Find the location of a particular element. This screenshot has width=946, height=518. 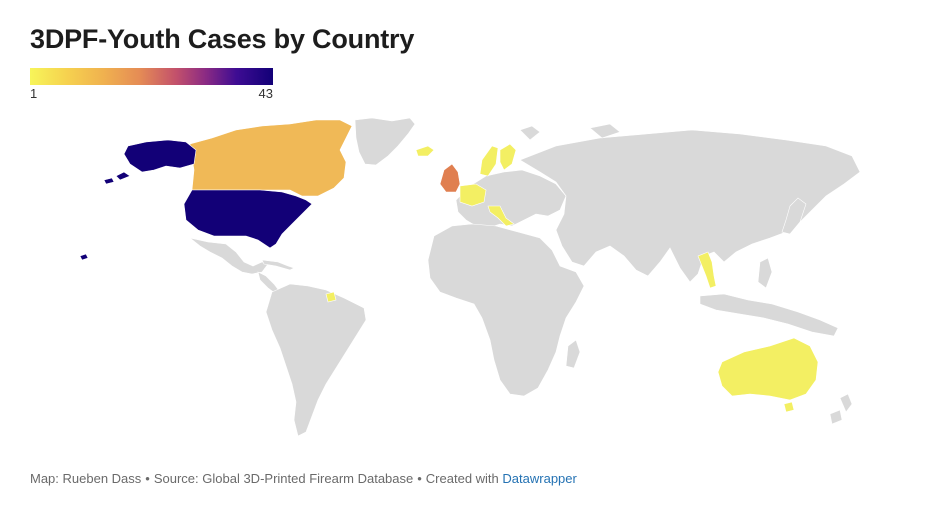

country-australia-tasmania is located at coordinates (789, 407).